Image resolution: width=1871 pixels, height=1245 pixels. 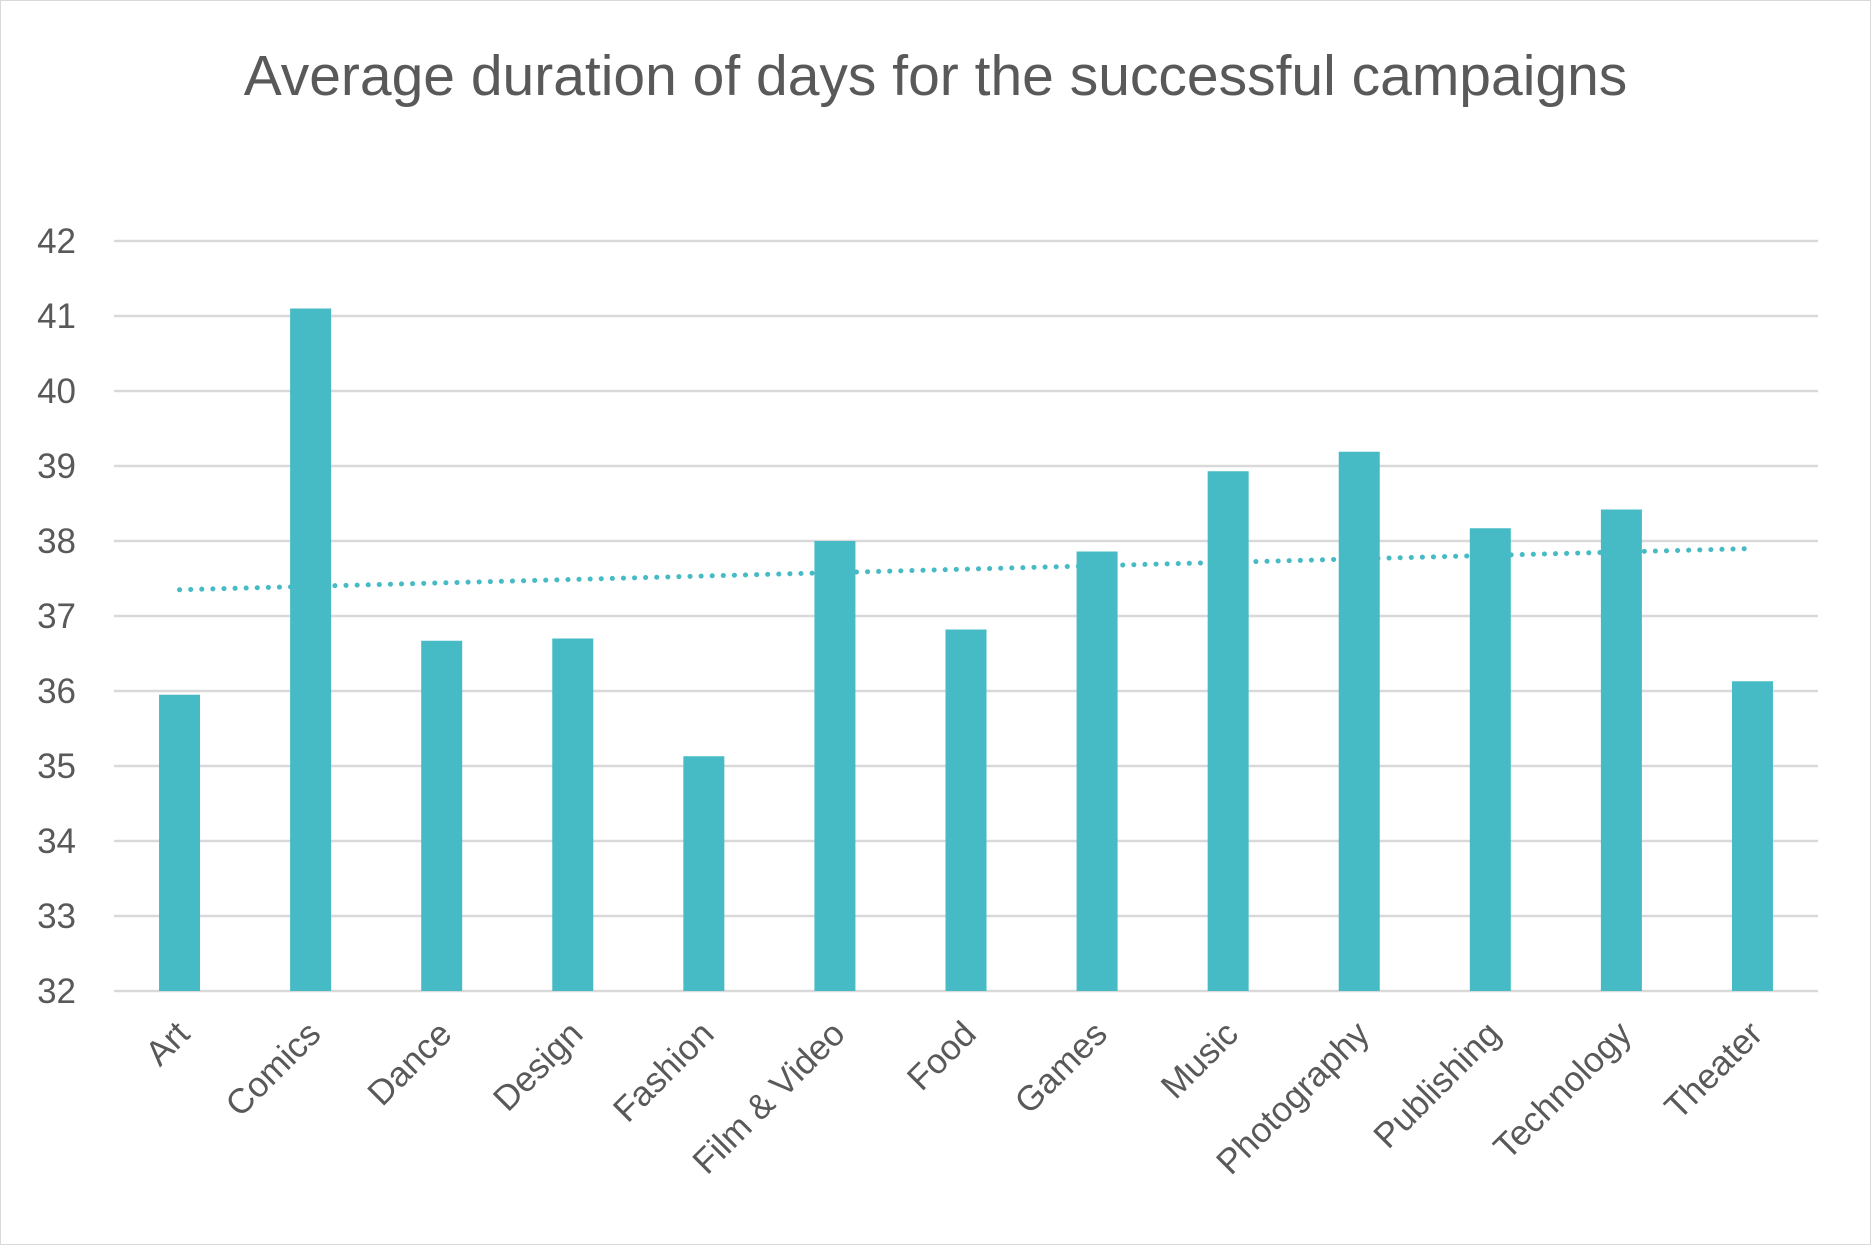 I want to click on trendline-layer, so click(x=966, y=569).